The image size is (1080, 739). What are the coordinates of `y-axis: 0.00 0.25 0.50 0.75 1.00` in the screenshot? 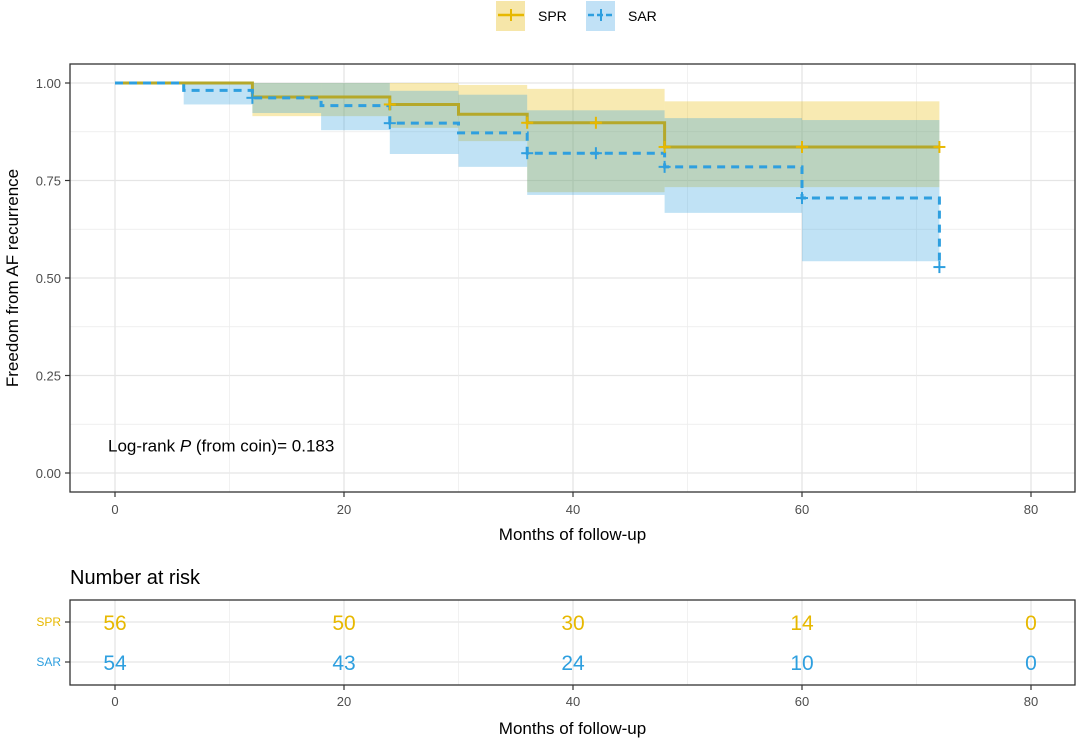 It's located at (53, 278).